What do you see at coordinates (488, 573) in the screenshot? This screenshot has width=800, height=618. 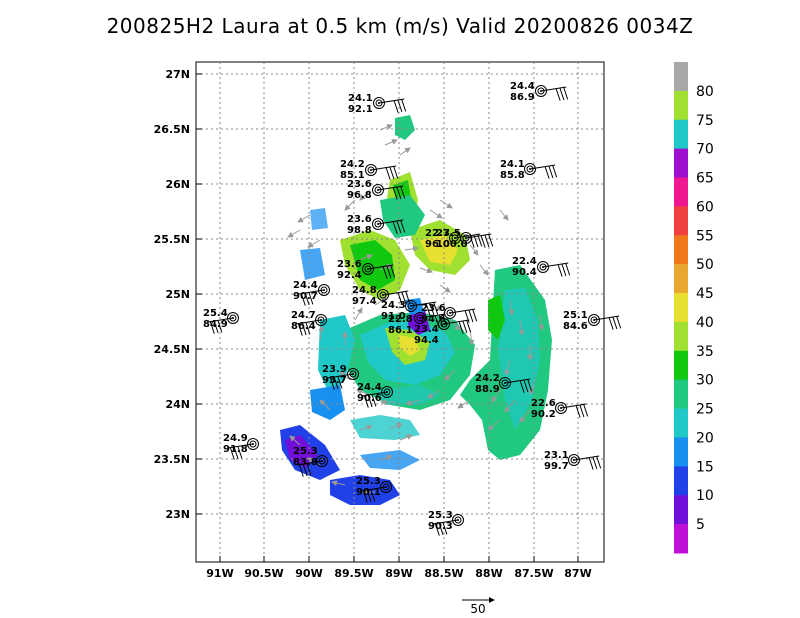 I see `lon-label: 88W` at bounding box center [488, 573].